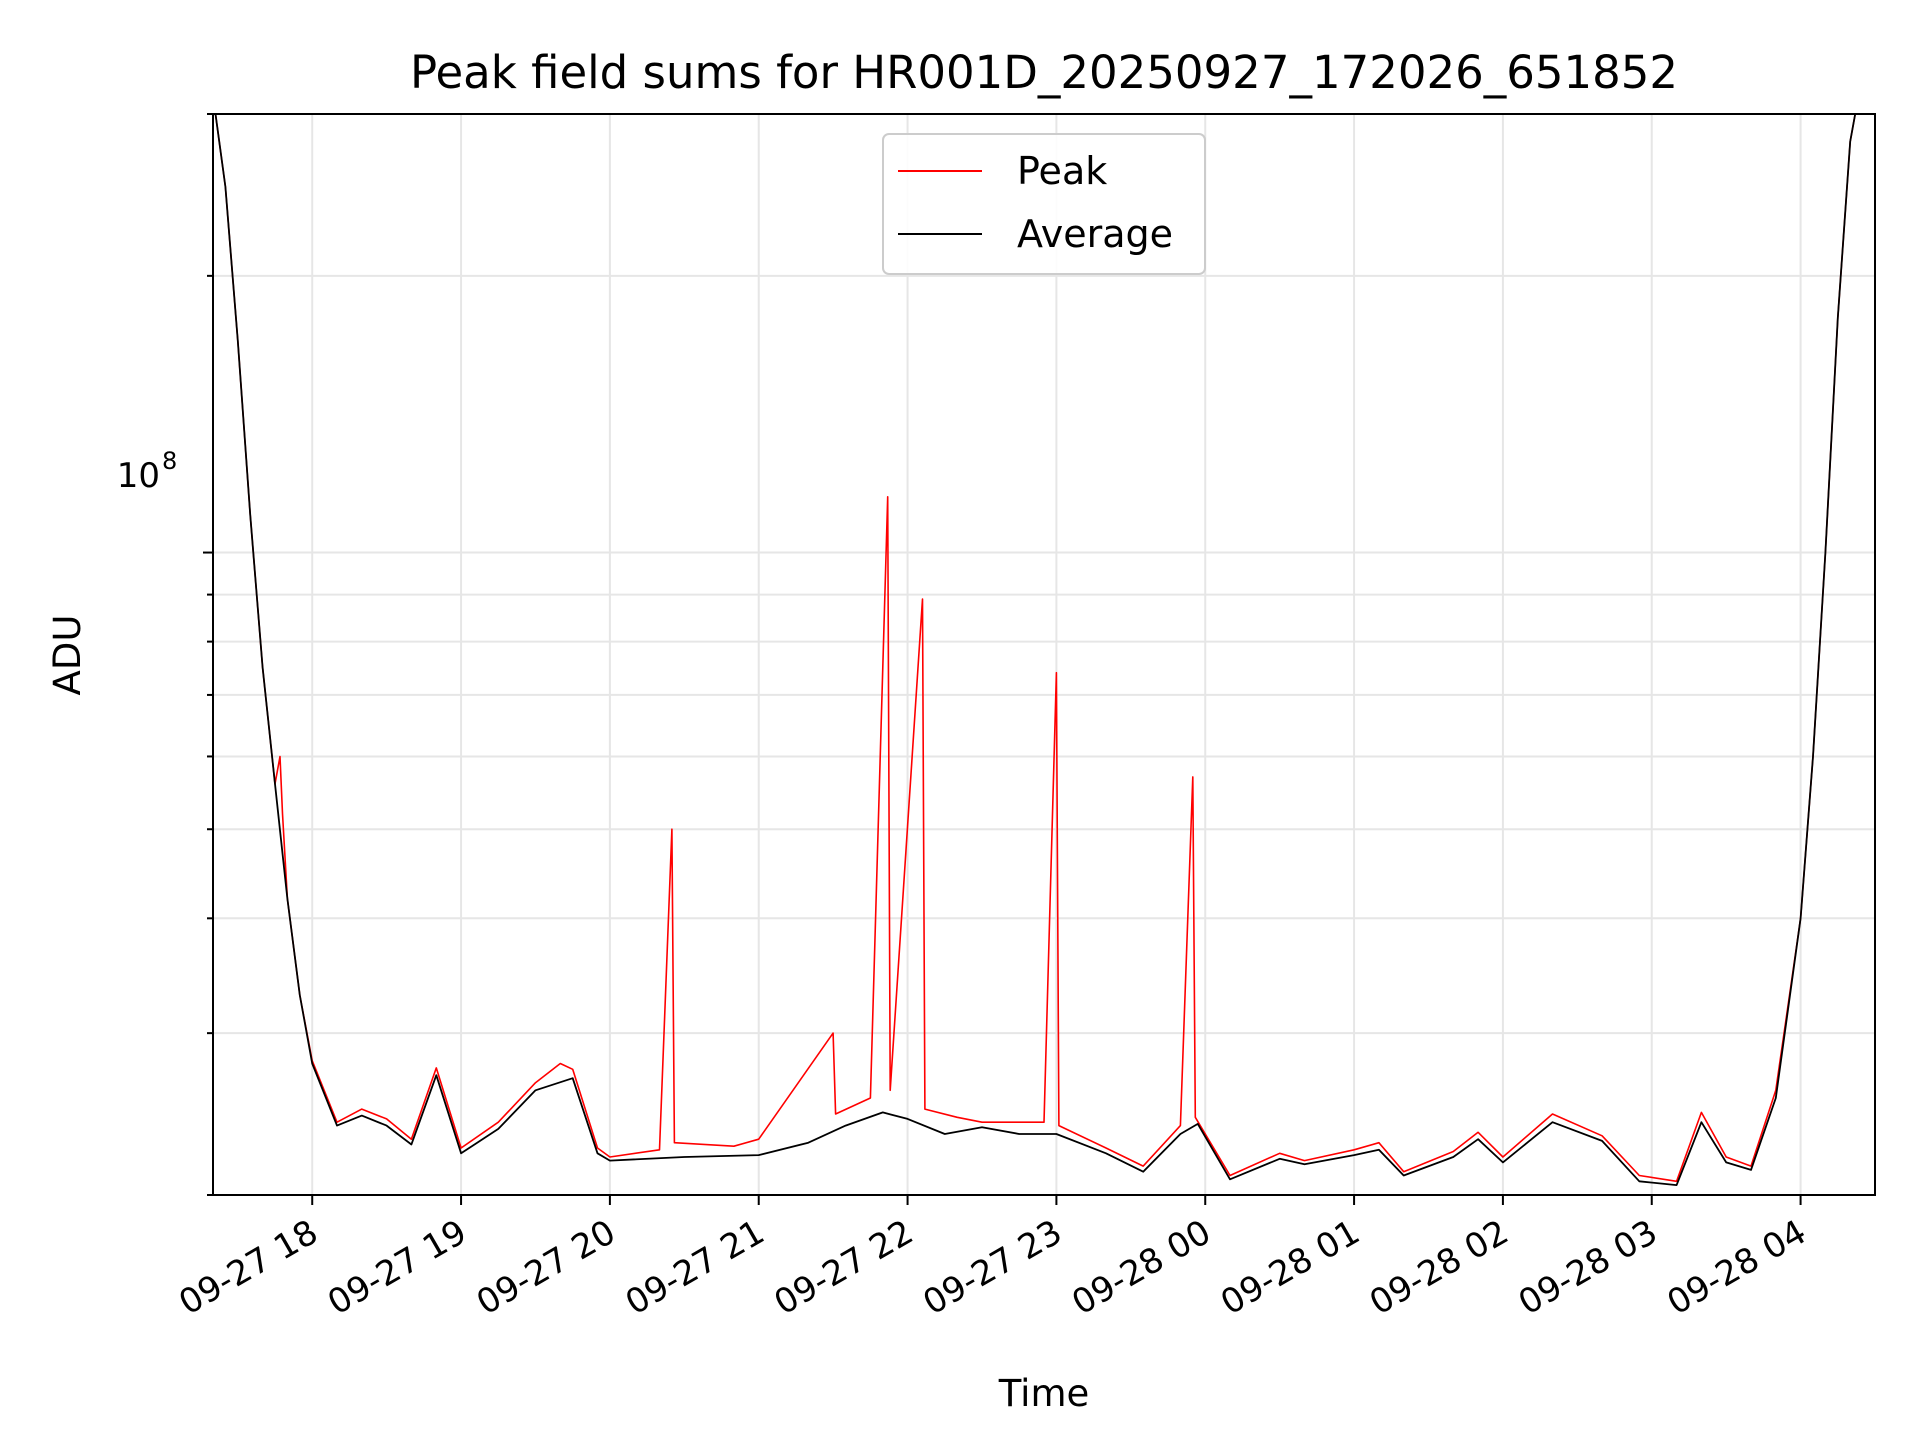  What do you see at coordinates (169, 461) in the screenshot?
I see `y-tick-exponent: 8` at bounding box center [169, 461].